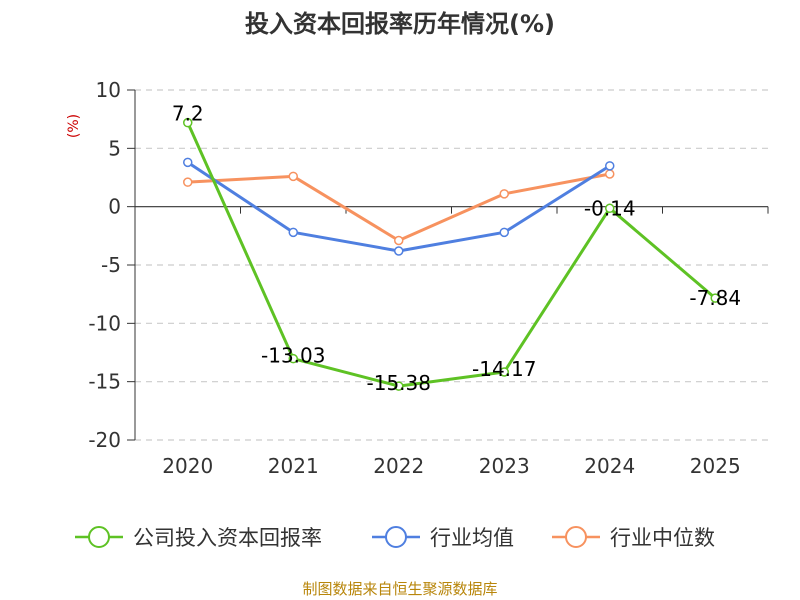 Image resolution: width=800 pixels, height=600 pixels. I want to click on data-label: -15.38, so click(399, 383).